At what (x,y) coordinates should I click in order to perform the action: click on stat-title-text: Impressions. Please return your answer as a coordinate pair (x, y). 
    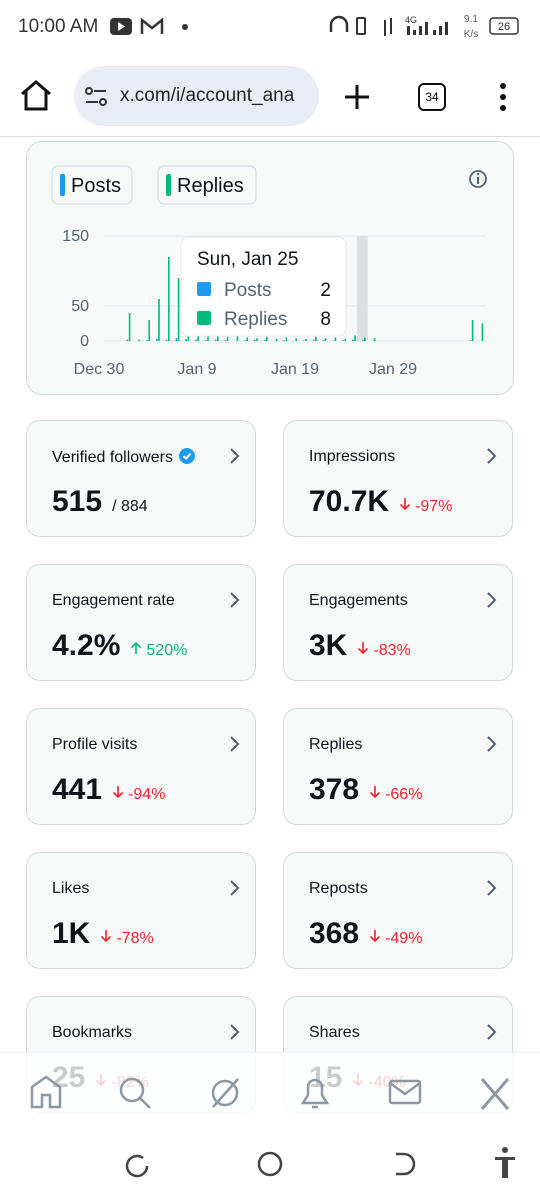
    Looking at the image, I should click on (352, 456).